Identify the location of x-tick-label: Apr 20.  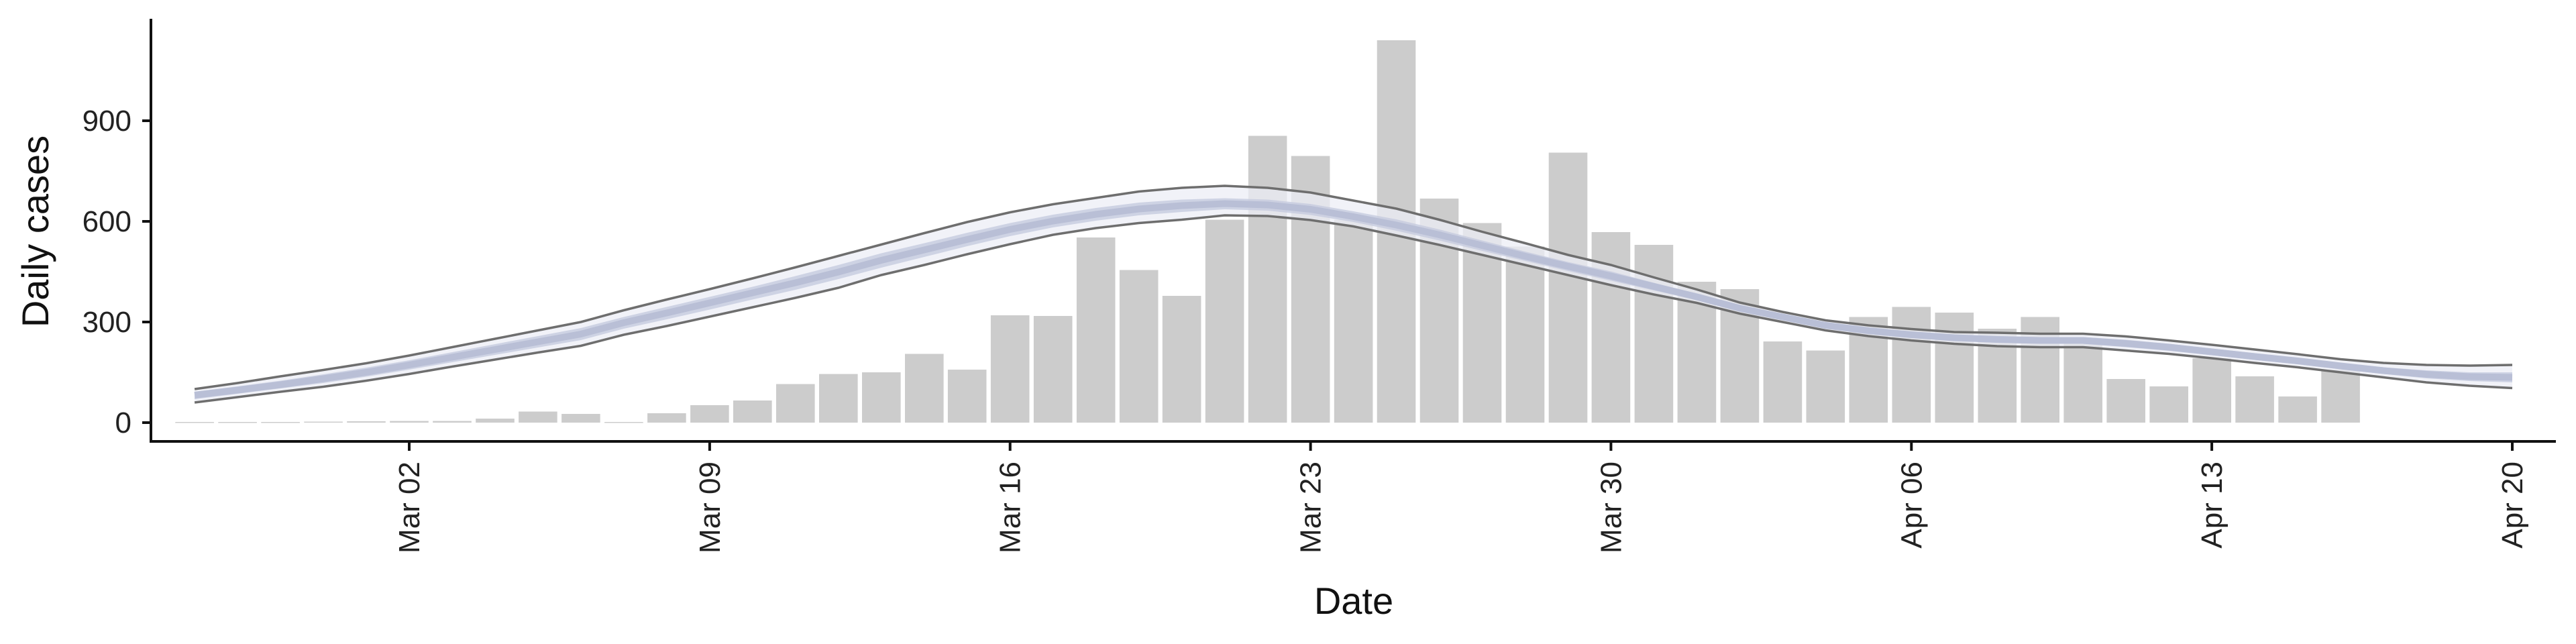
(2512, 505).